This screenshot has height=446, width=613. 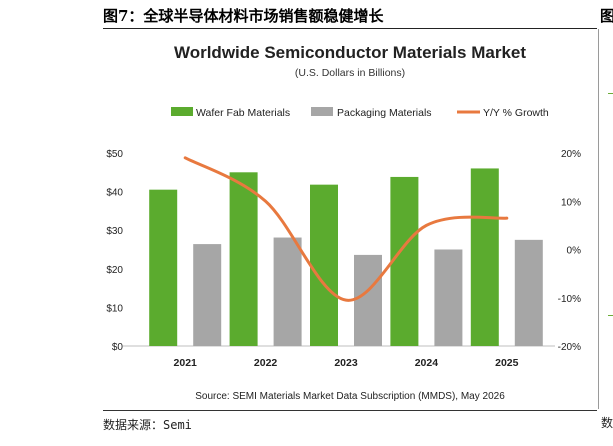 I want to click on left-tick-label: $50, so click(x=114, y=154).